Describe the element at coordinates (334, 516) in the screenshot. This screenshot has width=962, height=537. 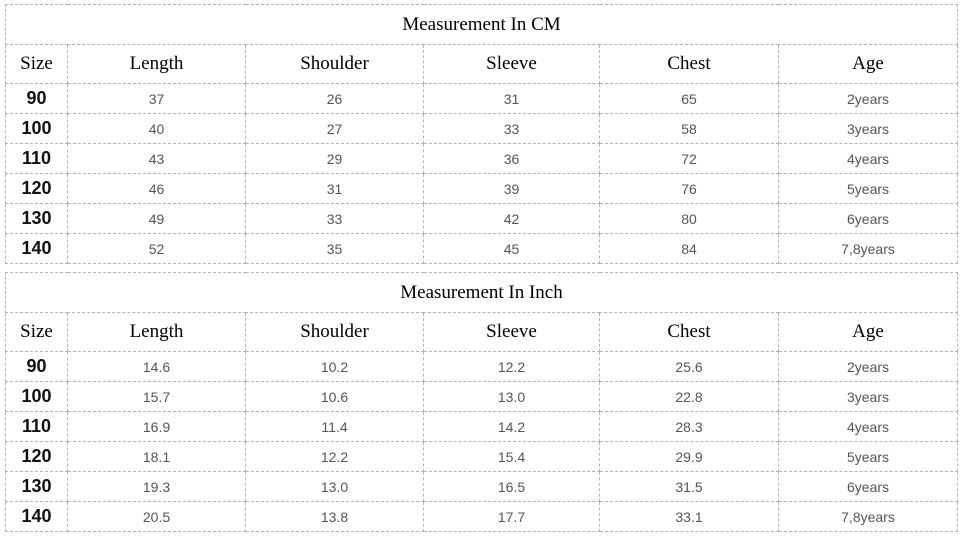
I see `shoulder-cell: 13.8` at that location.